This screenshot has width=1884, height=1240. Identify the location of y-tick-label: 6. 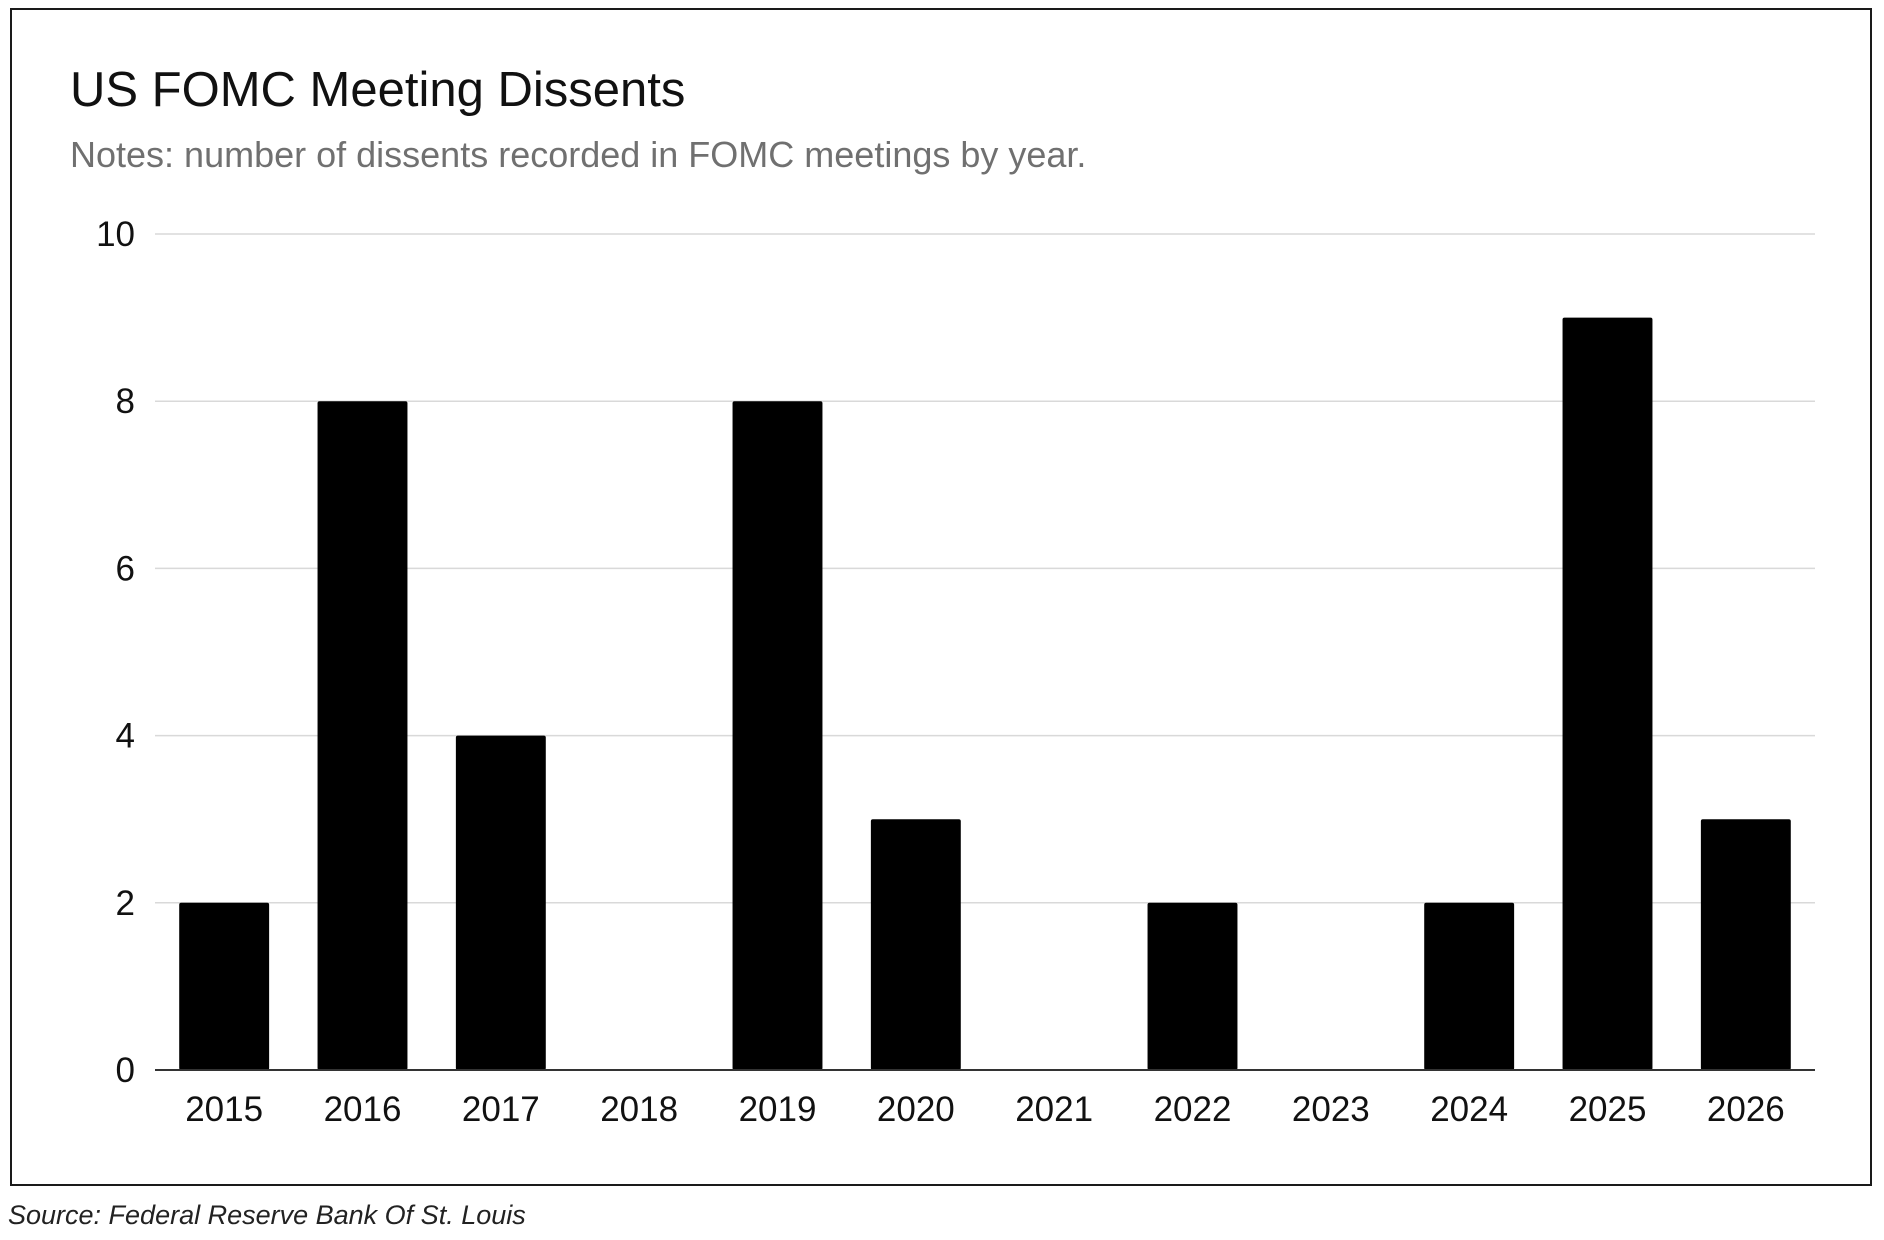
(125, 568).